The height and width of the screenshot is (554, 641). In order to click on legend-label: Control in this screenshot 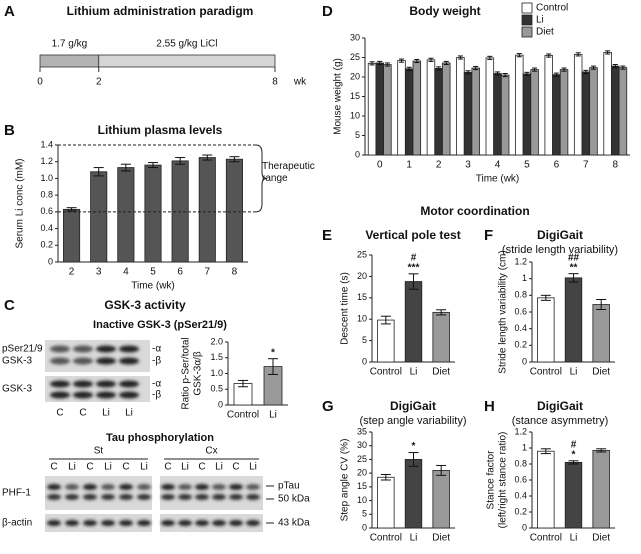, I will do `click(552, 8)`.